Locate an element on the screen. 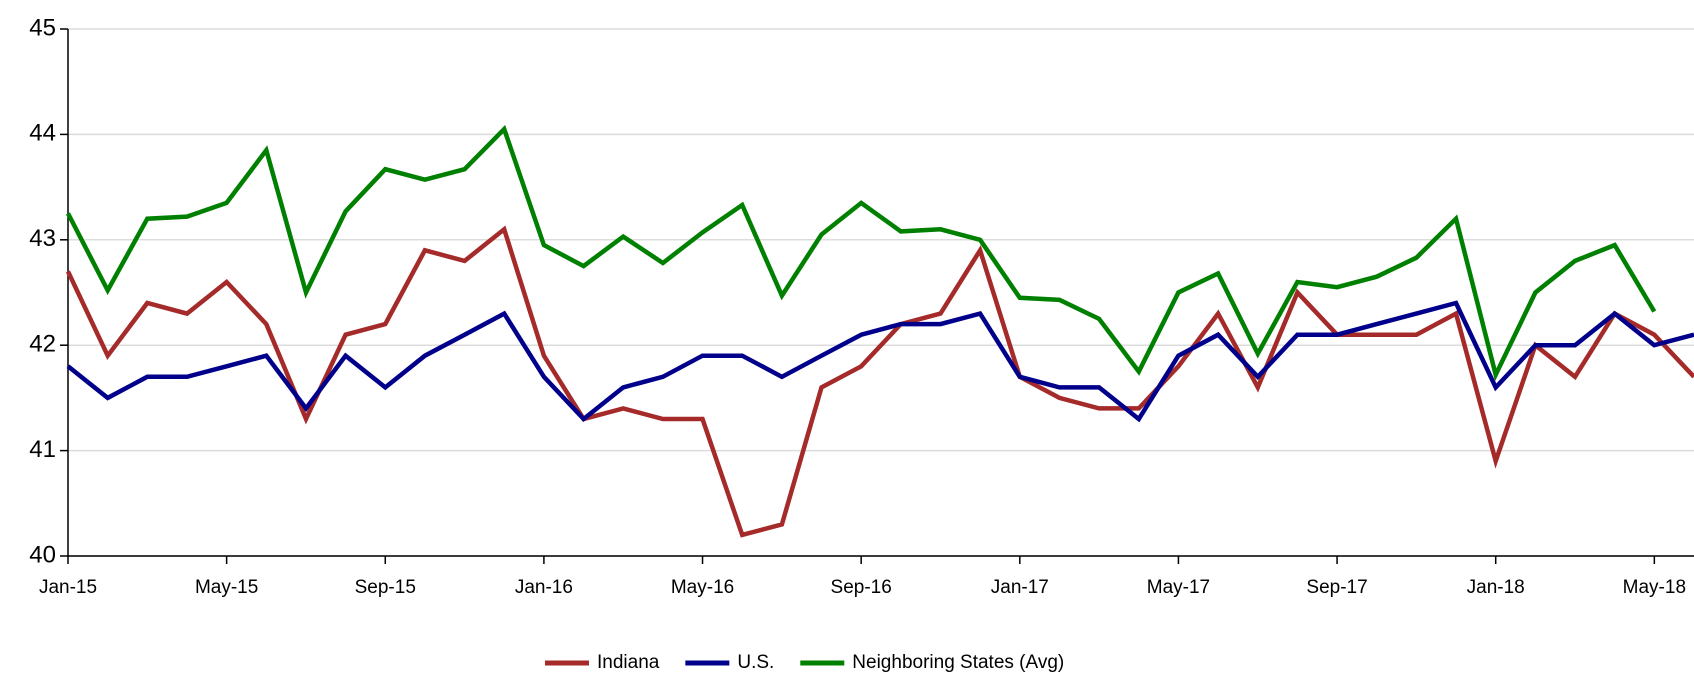  legend-label: Indiana is located at coordinates (628, 662).